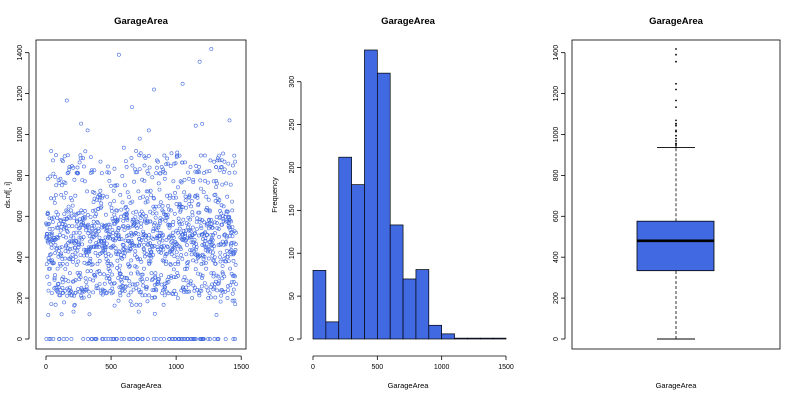  I want to click on histogram-y-tick-label: 150, so click(292, 210).